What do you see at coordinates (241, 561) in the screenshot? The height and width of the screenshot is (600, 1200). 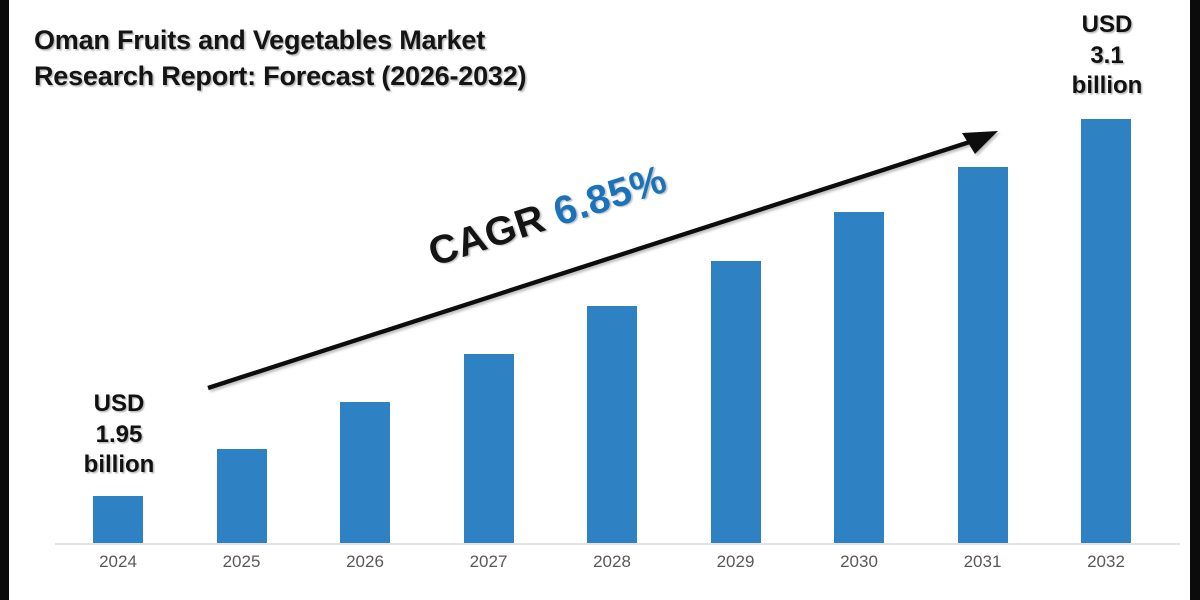 I see `x-tick-2025: 2025` at bounding box center [241, 561].